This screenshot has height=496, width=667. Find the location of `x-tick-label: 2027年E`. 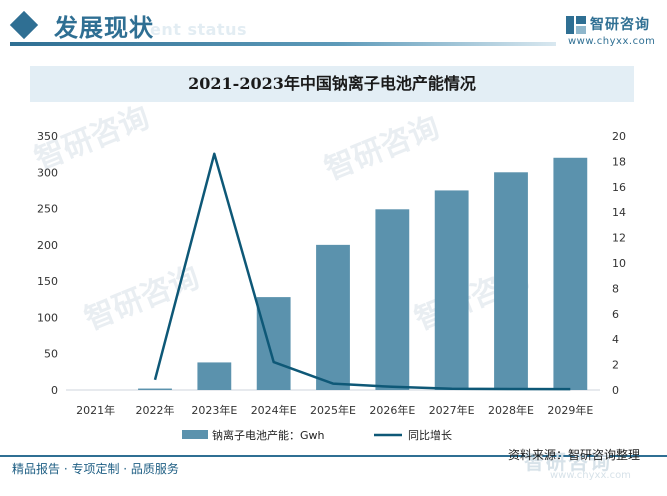

x-tick-label: 2027年E is located at coordinates (452, 410).